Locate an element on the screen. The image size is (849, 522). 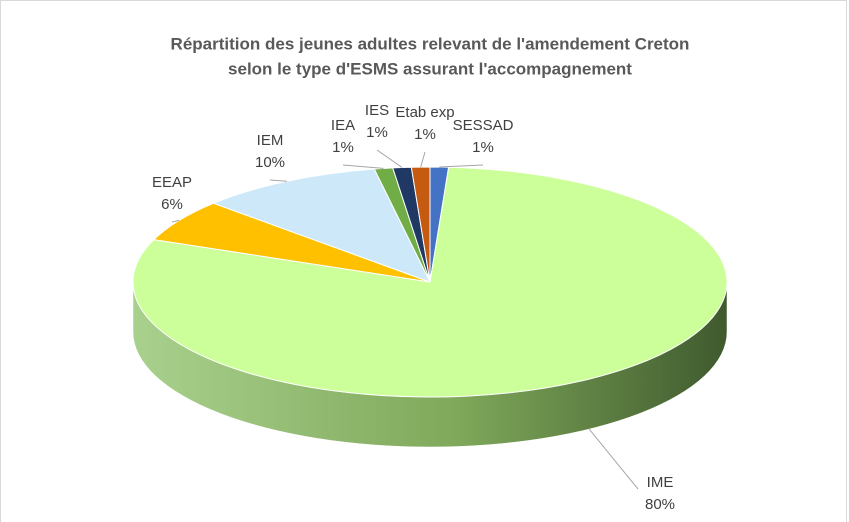
data-label-name: EEAP is located at coordinates (172, 182).